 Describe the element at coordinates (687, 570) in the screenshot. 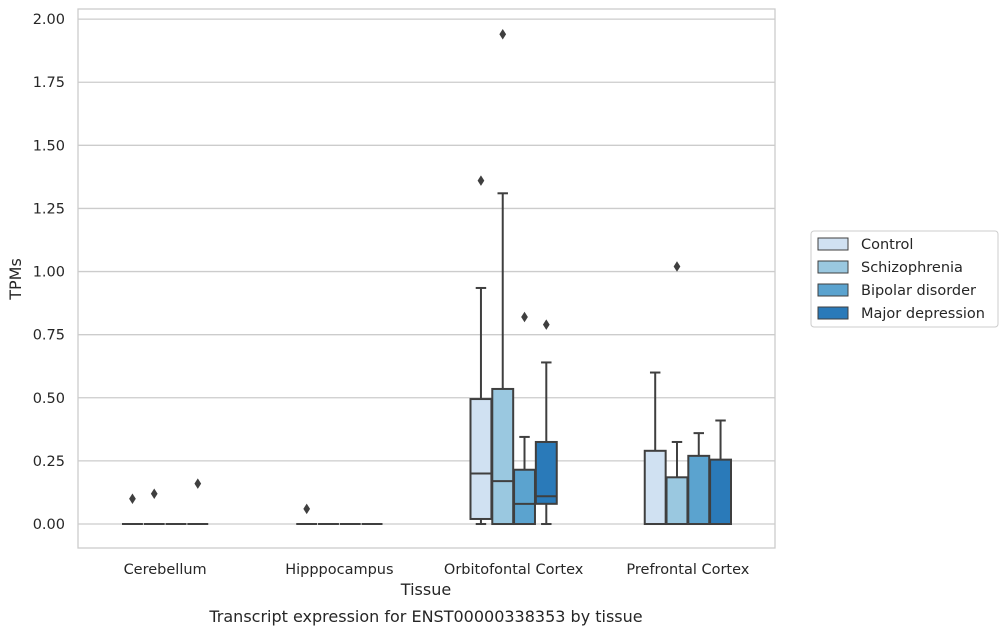

I see `x-tick-label: Prefrontal Cortex` at that location.